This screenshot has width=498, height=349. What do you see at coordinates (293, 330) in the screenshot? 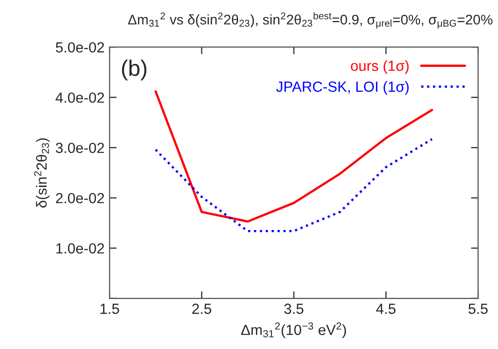
I see `x-axis-title: Δm$_{31}$$^{2}$(10$^{−3}$ eV$^{2}$)` at bounding box center [293, 330].